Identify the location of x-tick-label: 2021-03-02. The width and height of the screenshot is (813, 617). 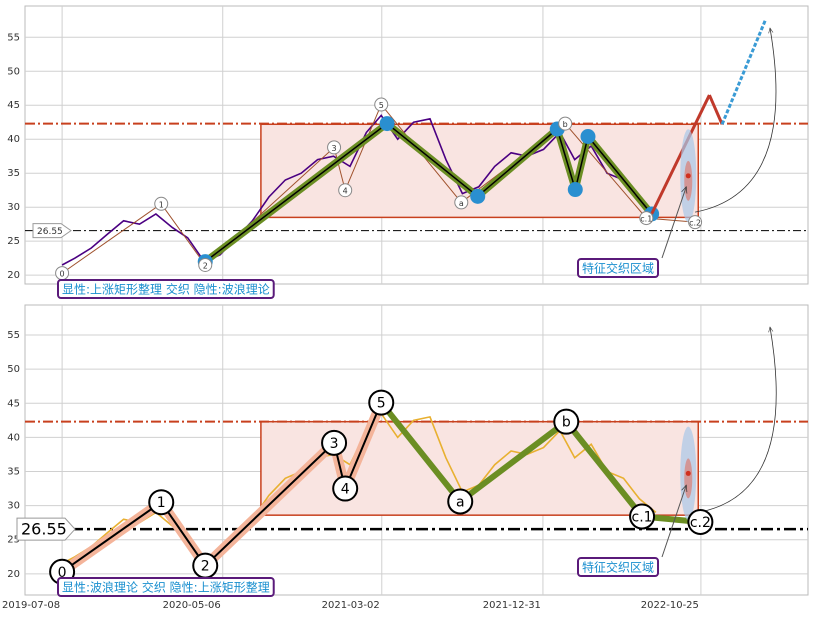
(351, 605).